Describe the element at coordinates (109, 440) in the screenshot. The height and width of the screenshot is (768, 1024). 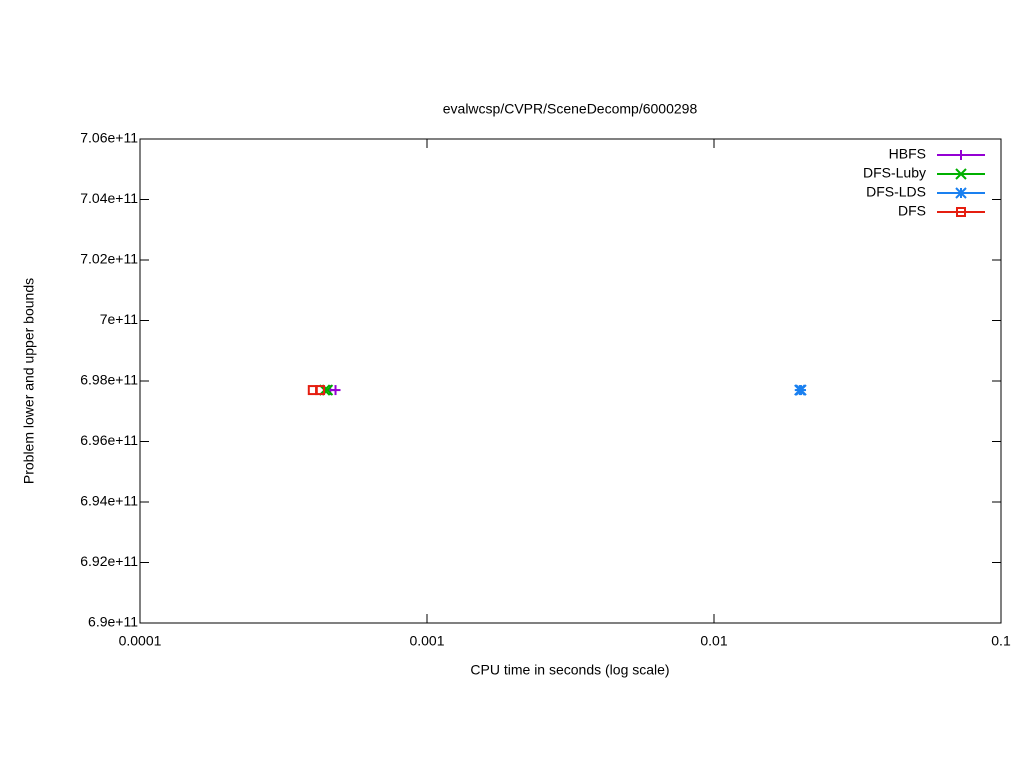
I see `y-tick-label: 6.96e+11` at that location.